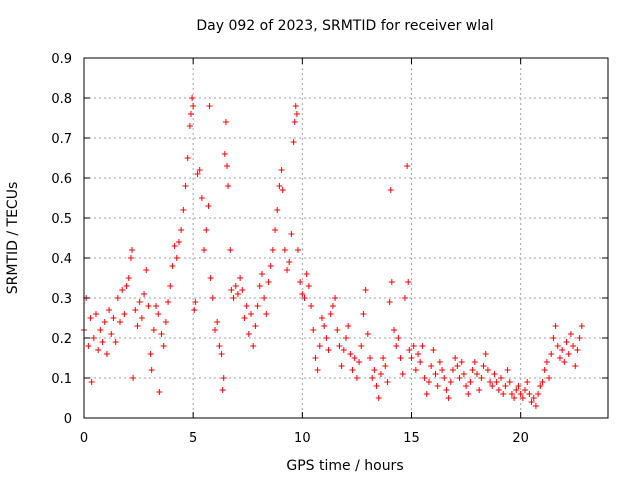 The width and height of the screenshot is (640, 480). What do you see at coordinates (61, 139) in the screenshot?
I see `y-tick-label: 0.7` at bounding box center [61, 139].